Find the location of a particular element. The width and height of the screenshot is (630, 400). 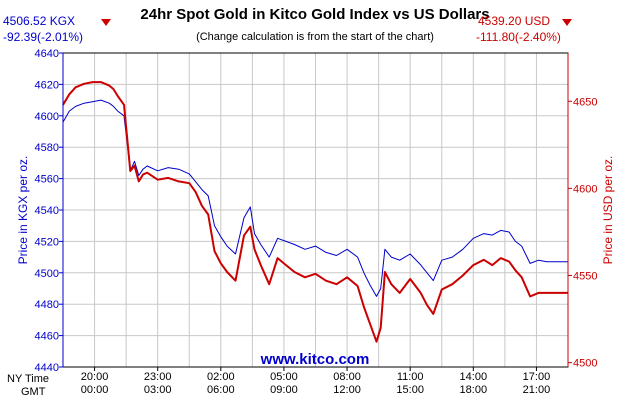

source-watermark: www.kitco.com is located at coordinates (315, 359).